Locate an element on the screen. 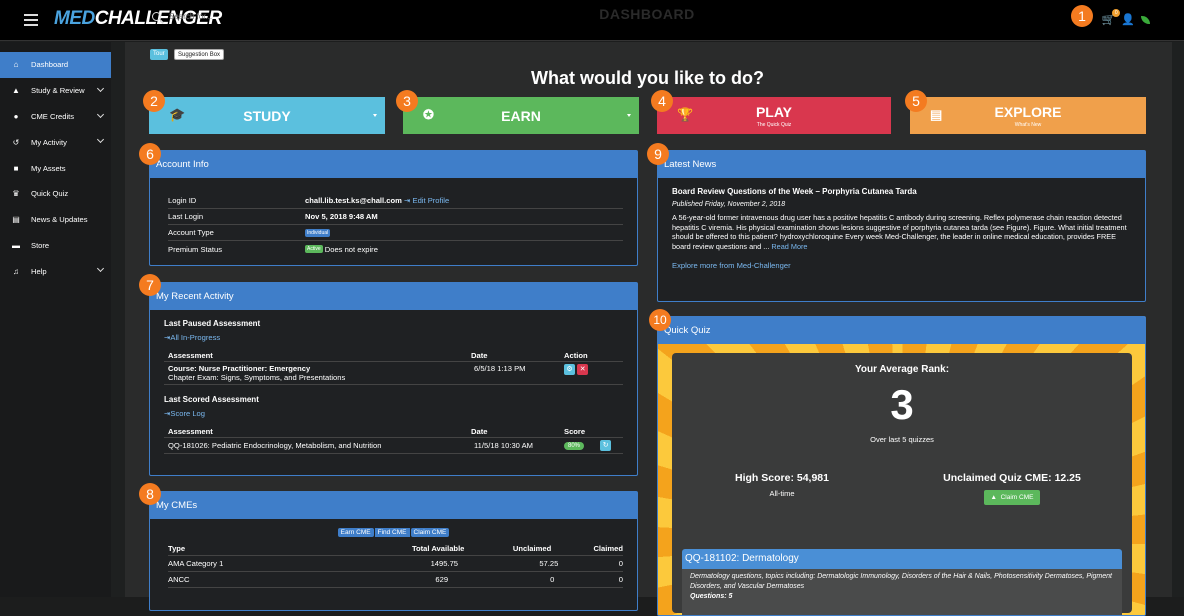  panel-title: Quick Quiz is located at coordinates (901, 330).